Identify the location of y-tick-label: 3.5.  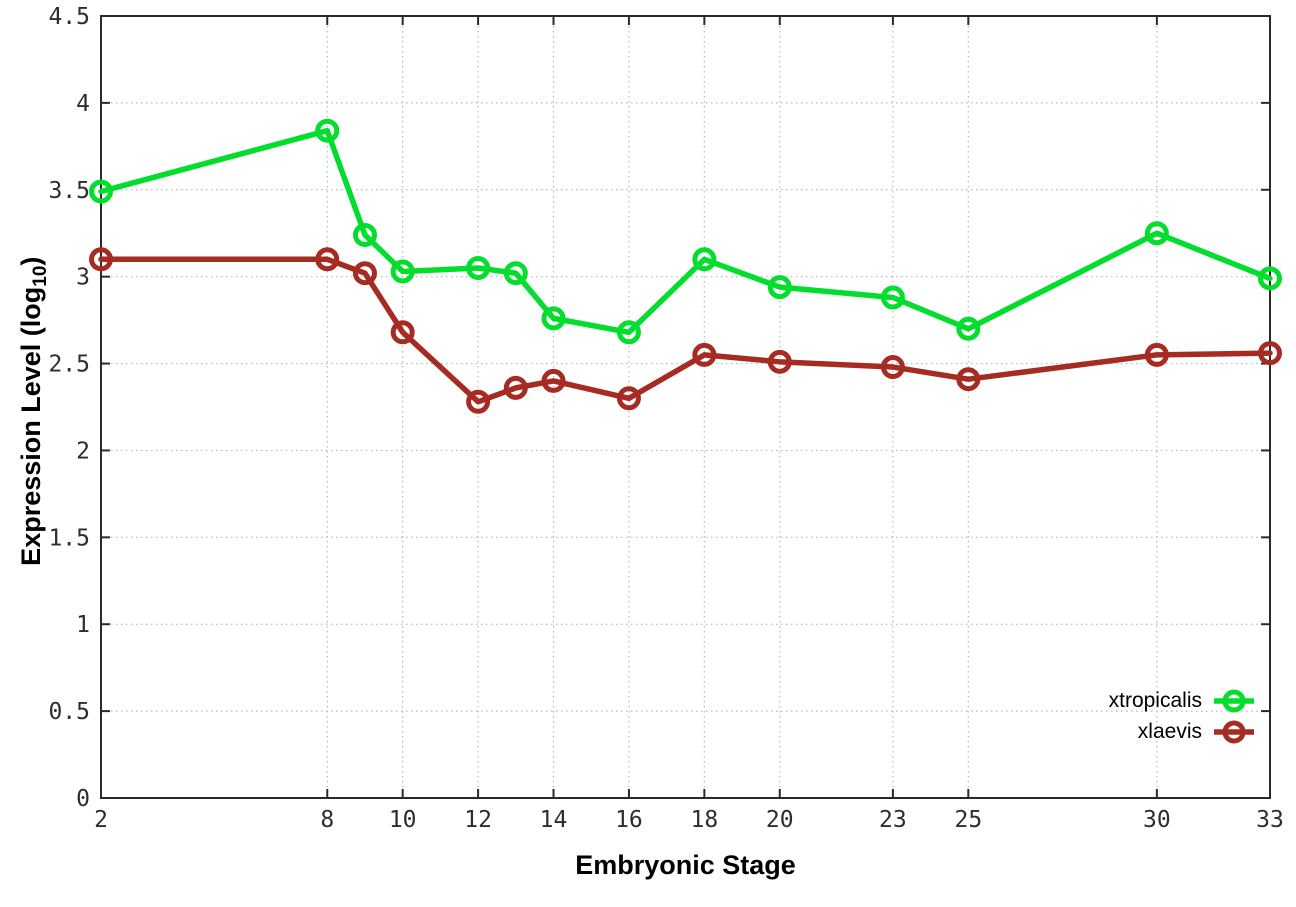
(69, 191).